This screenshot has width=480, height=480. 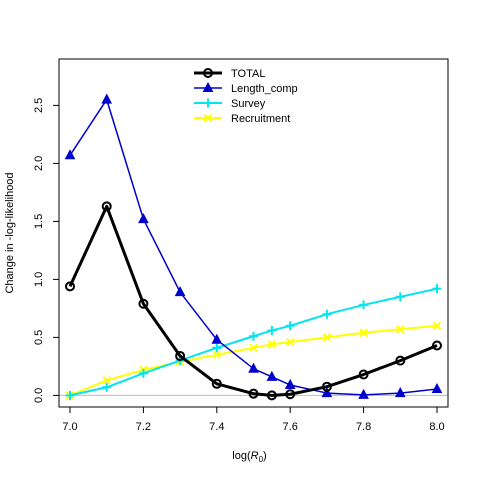 What do you see at coordinates (46, 250) in the screenshot?
I see `y-axis: 0.0 0.5 1.0 1.5 2.0 2.5` at bounding box center [46, 250].